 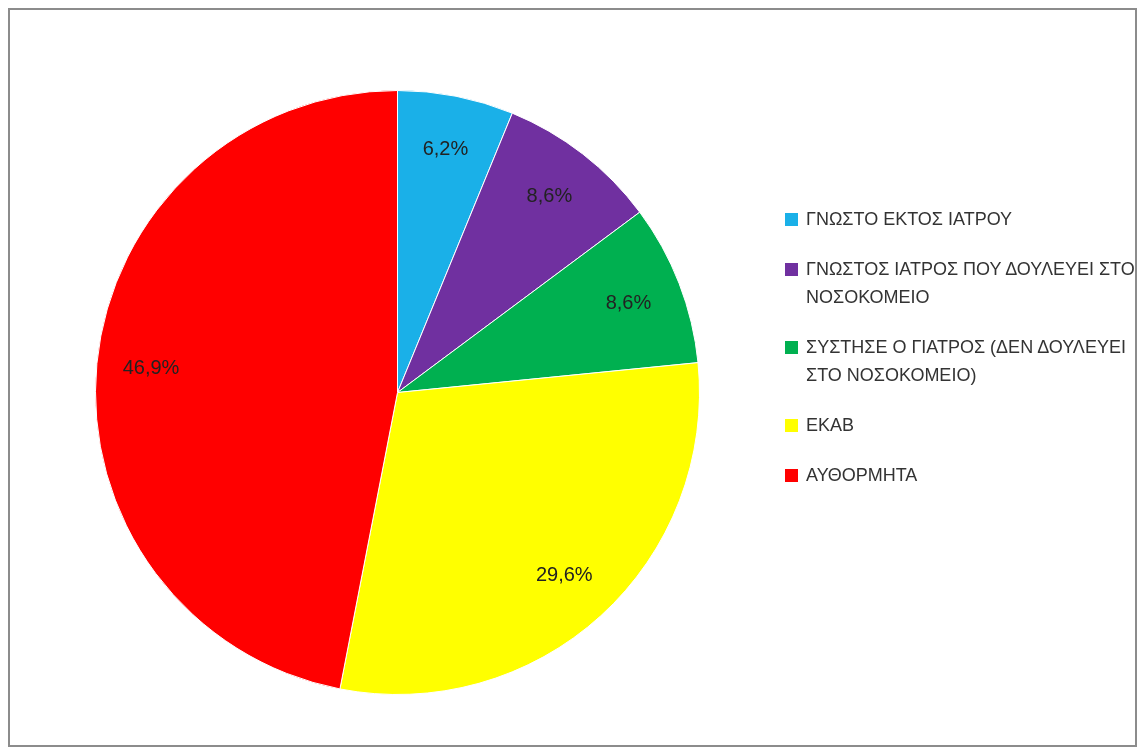 What do you see at coordinates (445, 148) in the screenshot?
I see `data-label: 6,2%` at bounding box center [445, 148].